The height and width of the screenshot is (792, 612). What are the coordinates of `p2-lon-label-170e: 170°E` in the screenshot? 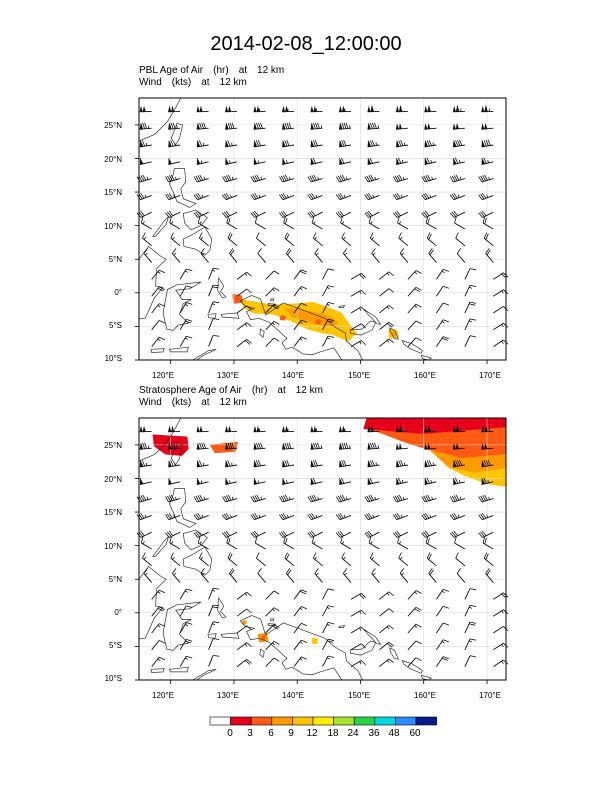 It's located at (490, 695).